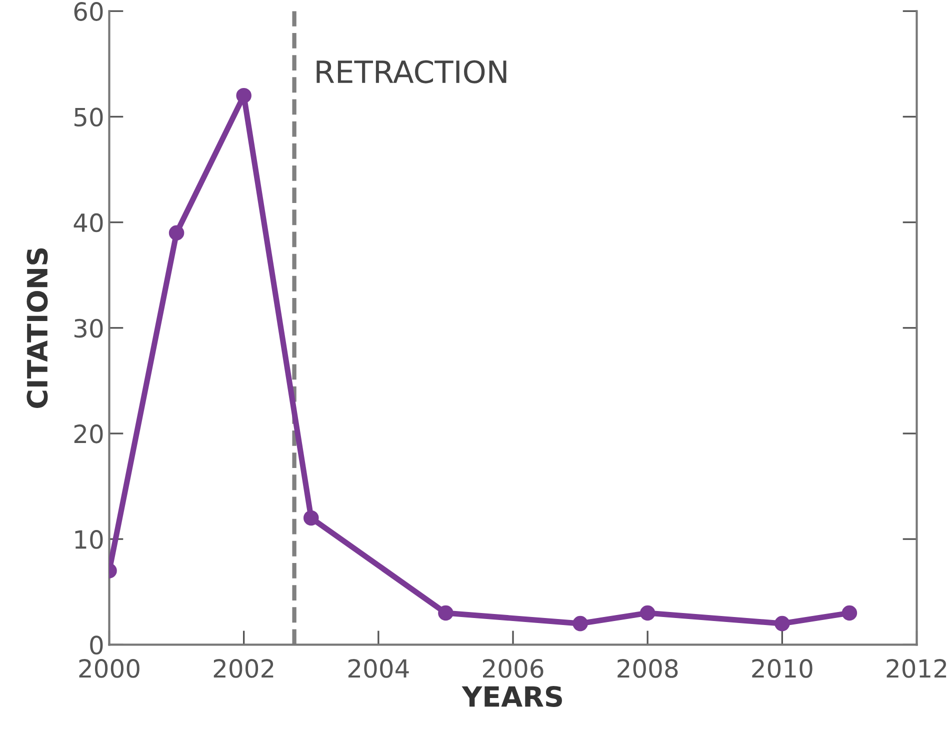 The width and height of the screenshot is (950, 741). What do you see at coordinates (916, 668) in the screenshot?
I see `x-tick-label: 2012` at bounding box center [916, 668].